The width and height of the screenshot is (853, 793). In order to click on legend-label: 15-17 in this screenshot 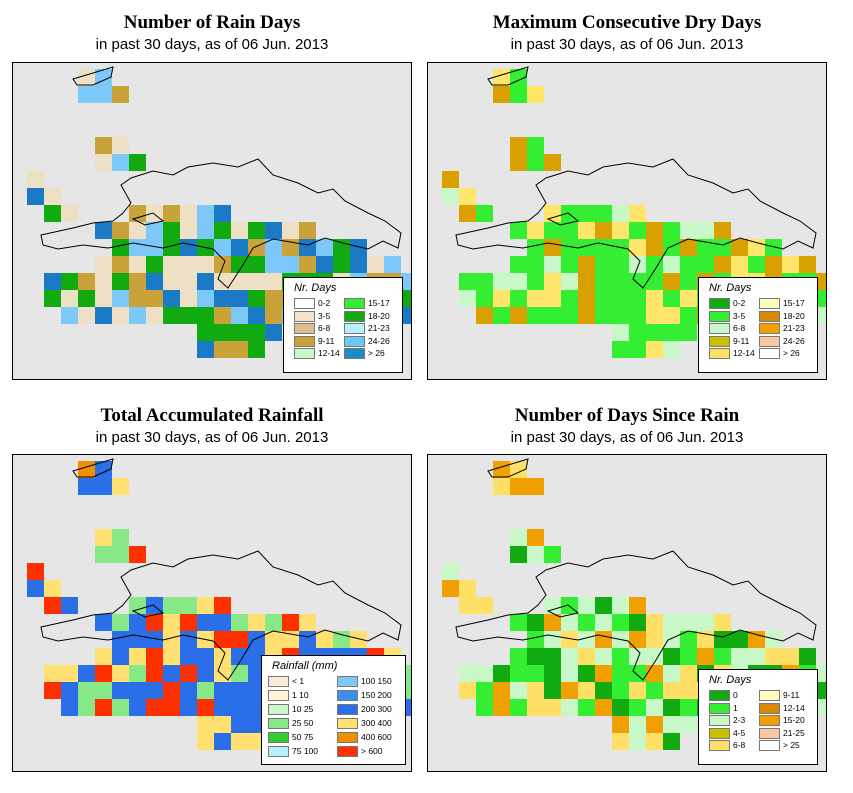, I will do `click(379, 303)`.